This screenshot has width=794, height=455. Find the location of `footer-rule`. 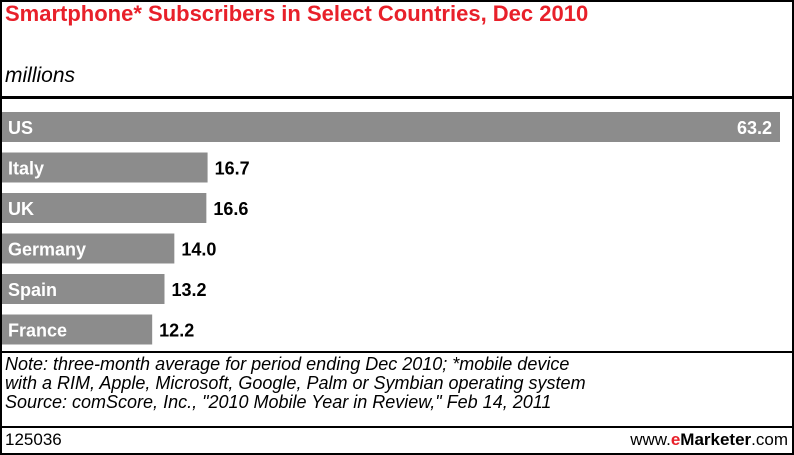

footer-rule is located at coordinates (398, 427).